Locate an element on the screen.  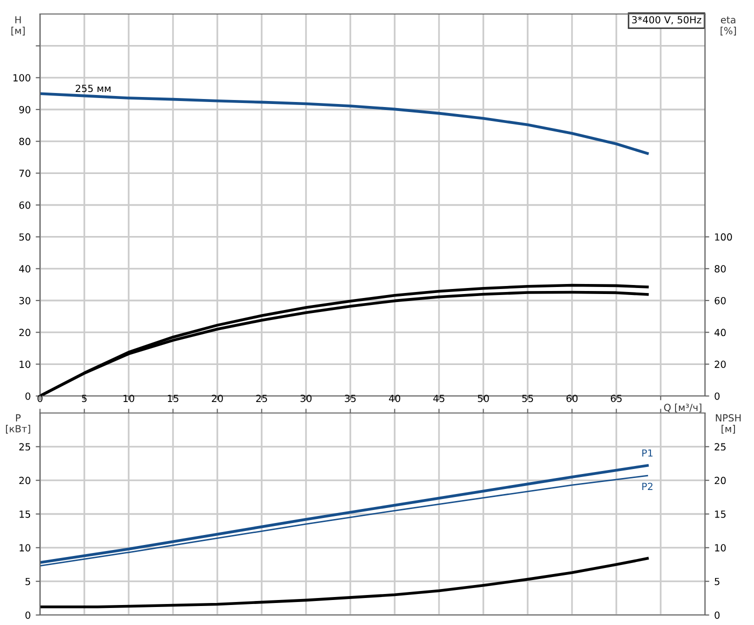
x-tick-label: 40 is located at coordinates (394, 398).